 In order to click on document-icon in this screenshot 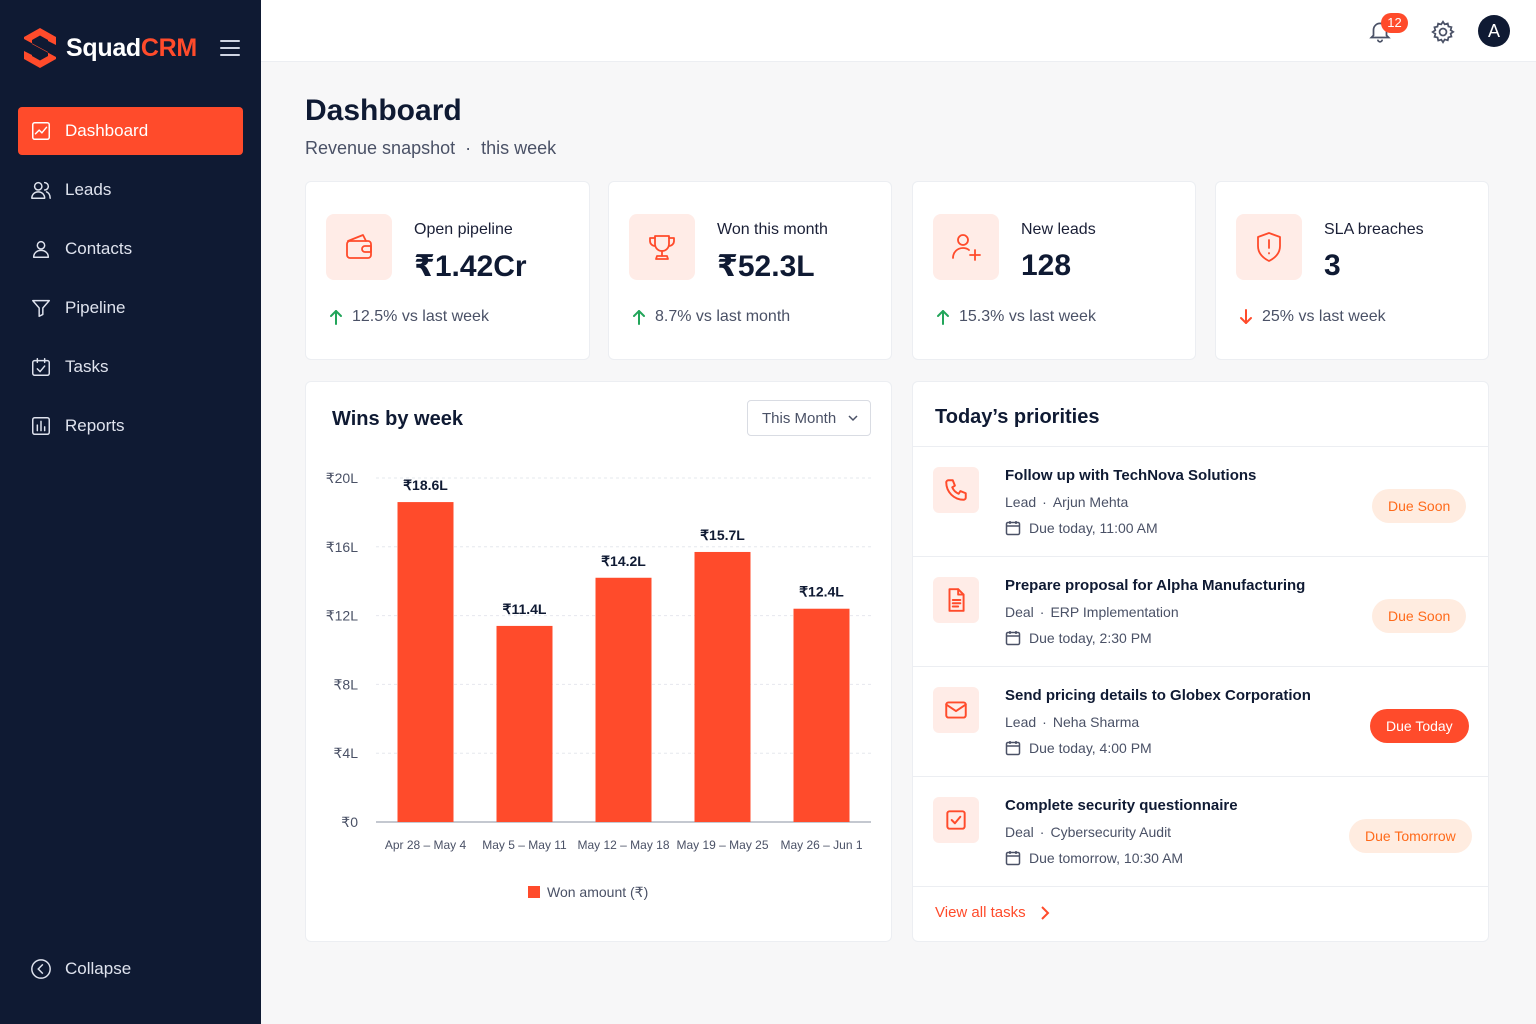, I will do `click(956, 600)`.